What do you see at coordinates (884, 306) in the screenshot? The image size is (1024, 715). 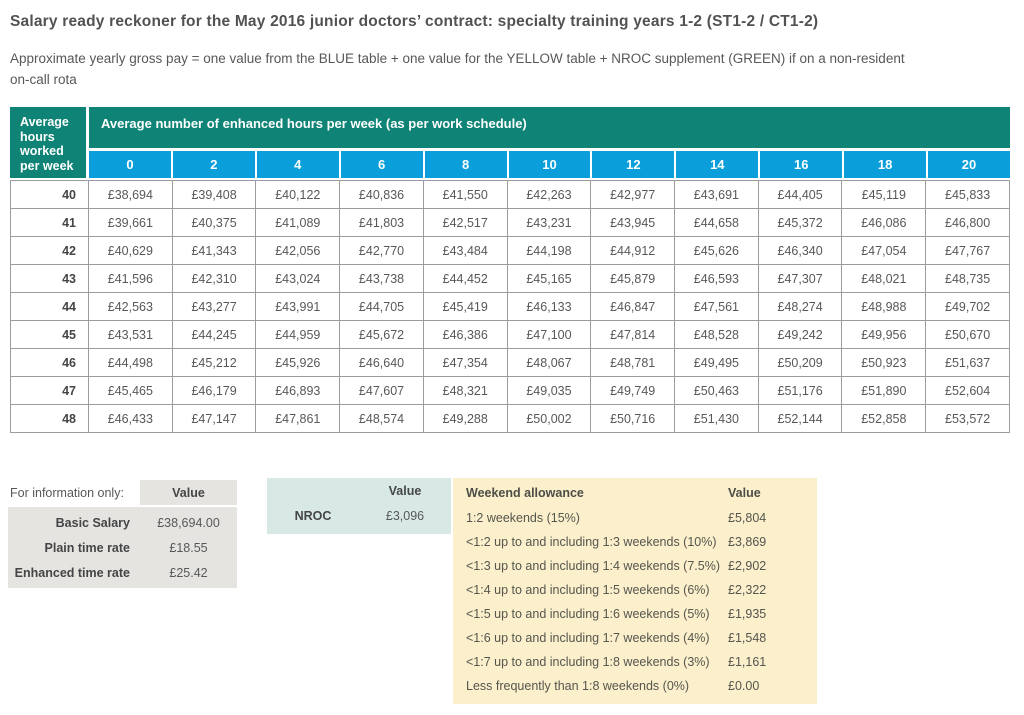 I see `salary-cell: £48,988` at bounding box center [884, 306].